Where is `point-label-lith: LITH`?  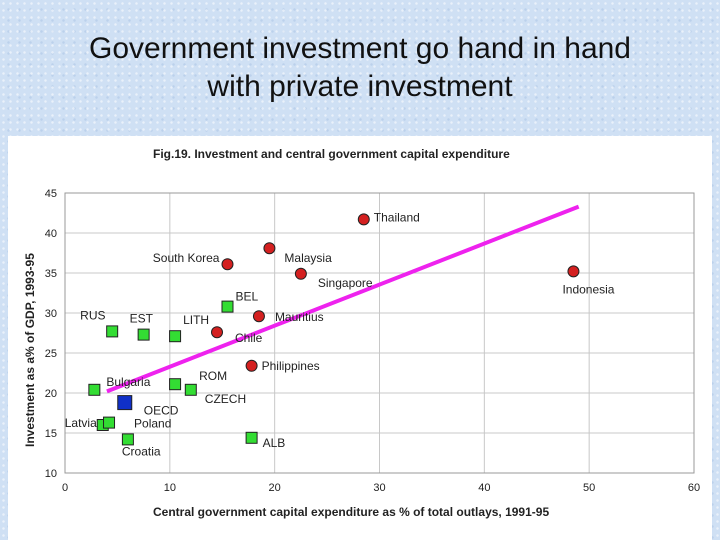 point-label-lith: LITH is located at coordinates (196, 320).